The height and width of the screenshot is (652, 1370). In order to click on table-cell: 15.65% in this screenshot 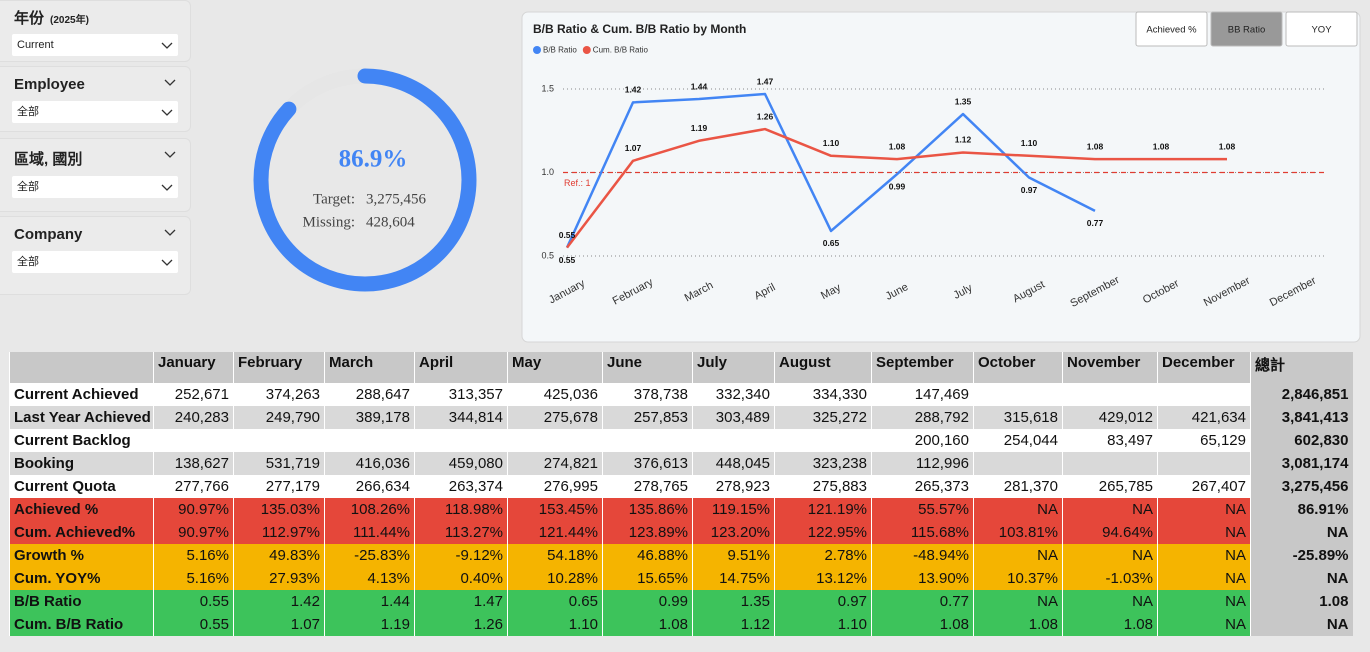, I will do `click(647, 578)`.